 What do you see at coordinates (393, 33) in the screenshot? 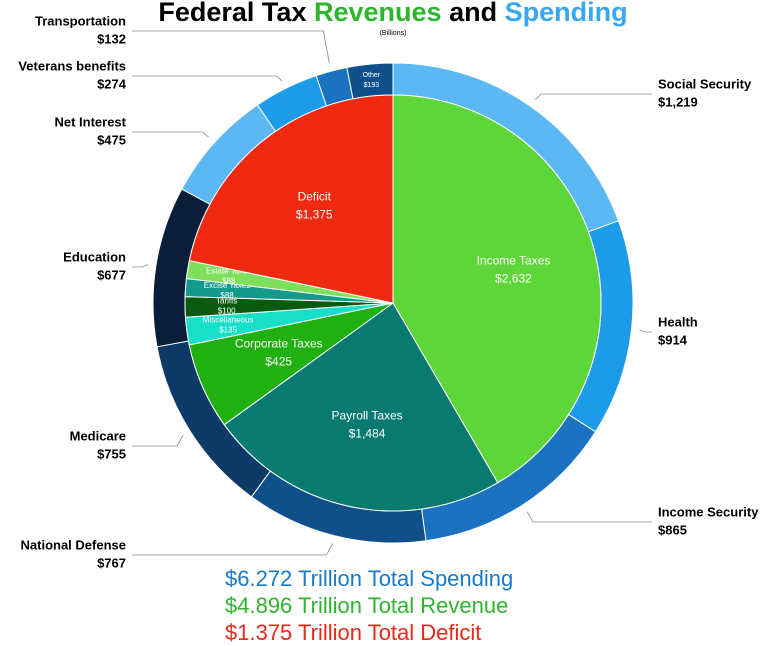
I see `chart-subtitle: (Billions)` at bounding box center [393, 33].